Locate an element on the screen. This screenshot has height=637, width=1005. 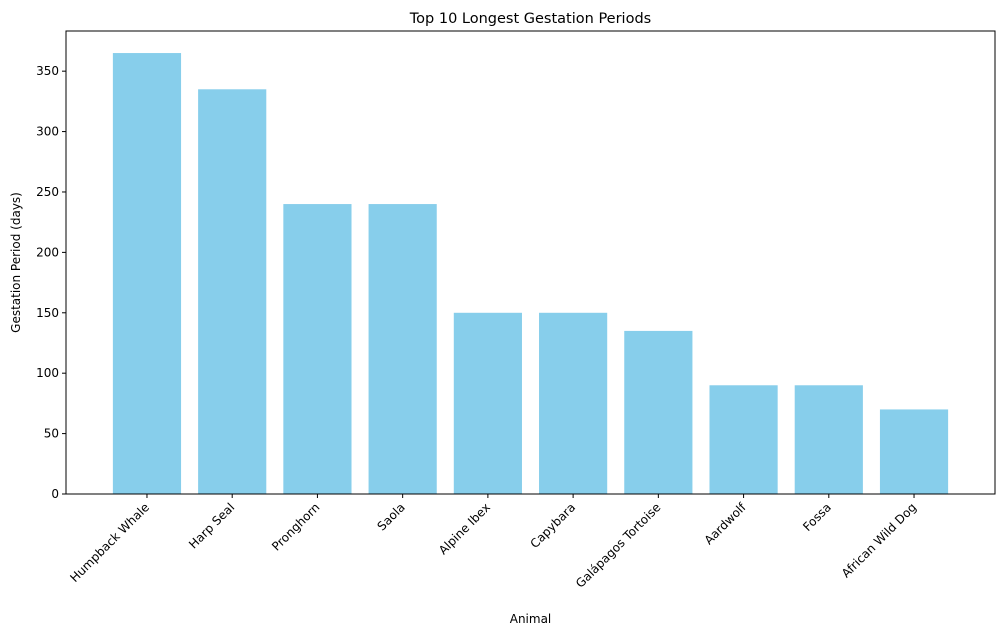
bar-alpine-ibex is located at coordinates (487, 403).